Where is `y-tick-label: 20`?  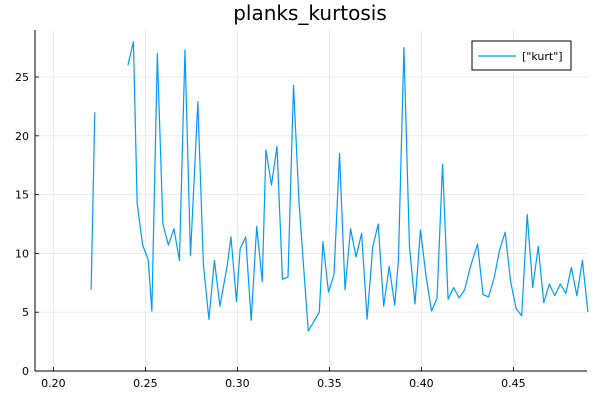 y-tick-label: 20 is located at coordinates (22, 136).